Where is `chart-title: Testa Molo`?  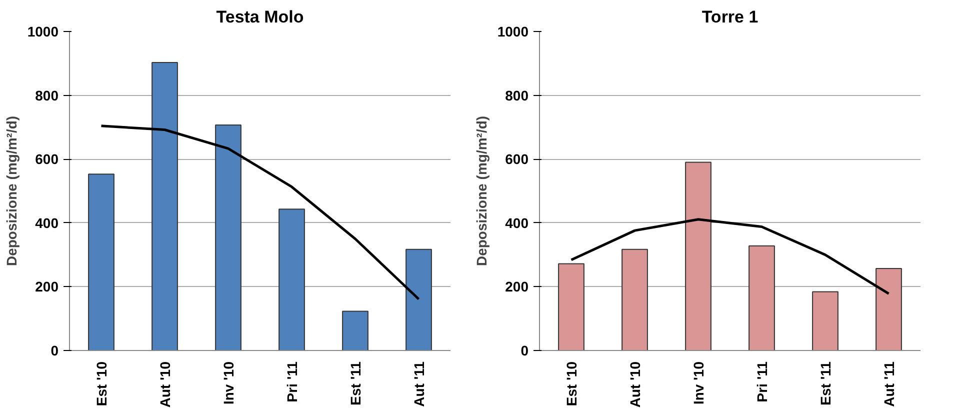 chart-title: Testa Molo is located at coordinates (260, 17).